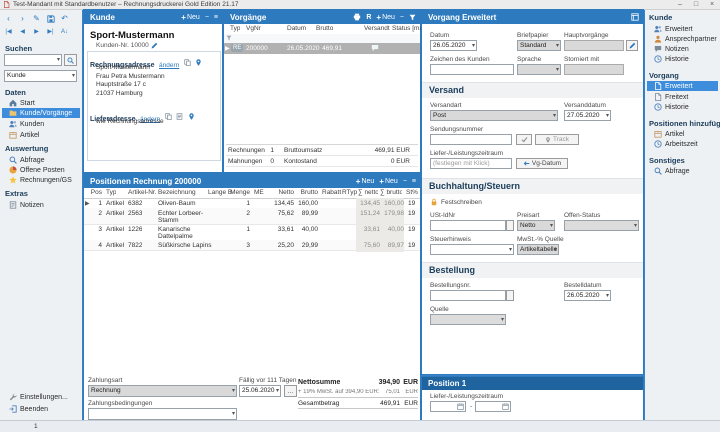 Image resolution: width=720 pixels, height=432 pixels. What do you see at coordinates (468, 295) in the screenshot?
I see `bestellungsnr-input` at bounding box center [468, 295].